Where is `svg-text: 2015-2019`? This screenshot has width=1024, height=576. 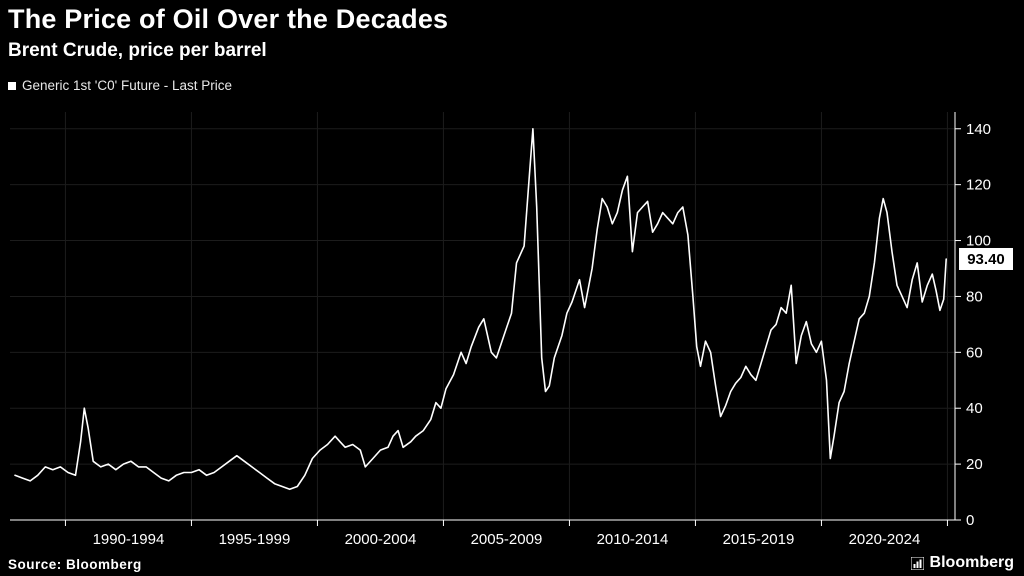
svg-text: 2015-2019 is located at coordinates (759, 539).